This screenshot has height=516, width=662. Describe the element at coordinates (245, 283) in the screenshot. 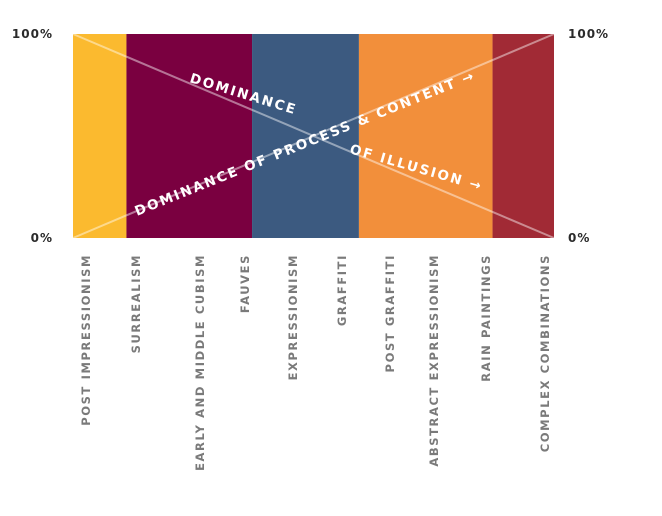

I see `x-tick-label: FAUVES` at that location.